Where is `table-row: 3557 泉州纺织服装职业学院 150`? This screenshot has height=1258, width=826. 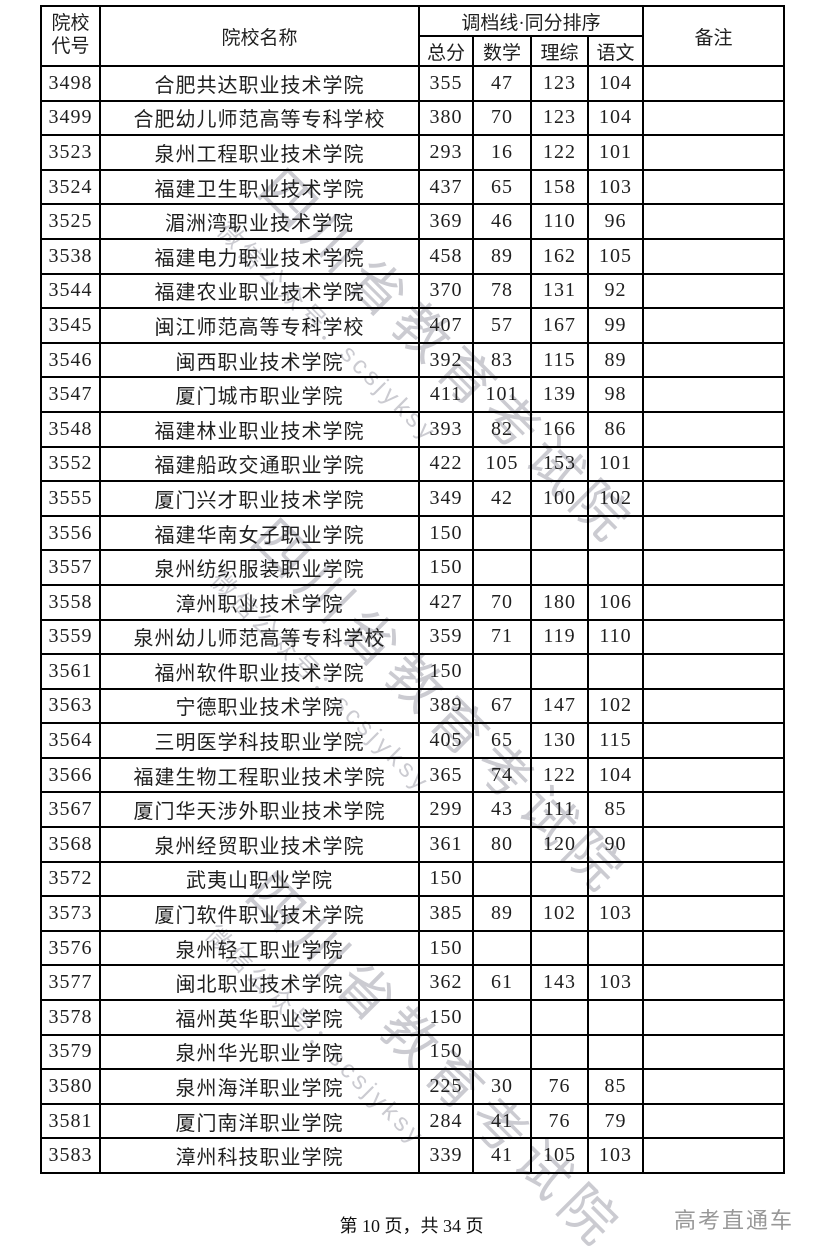
table-row: 3557 泉州纺织服装职业学院 150 is located at coordinates (413, 567).